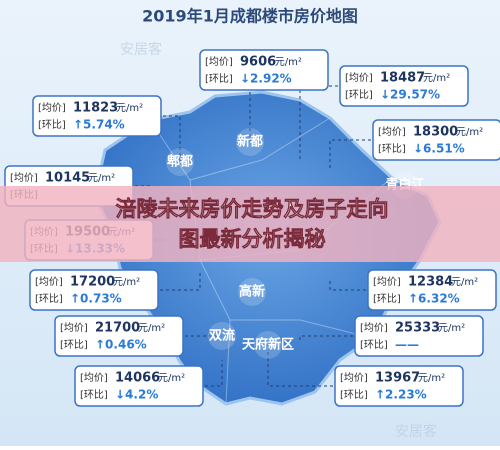  I want to click on district-label: 郫都, so click(180, 162).